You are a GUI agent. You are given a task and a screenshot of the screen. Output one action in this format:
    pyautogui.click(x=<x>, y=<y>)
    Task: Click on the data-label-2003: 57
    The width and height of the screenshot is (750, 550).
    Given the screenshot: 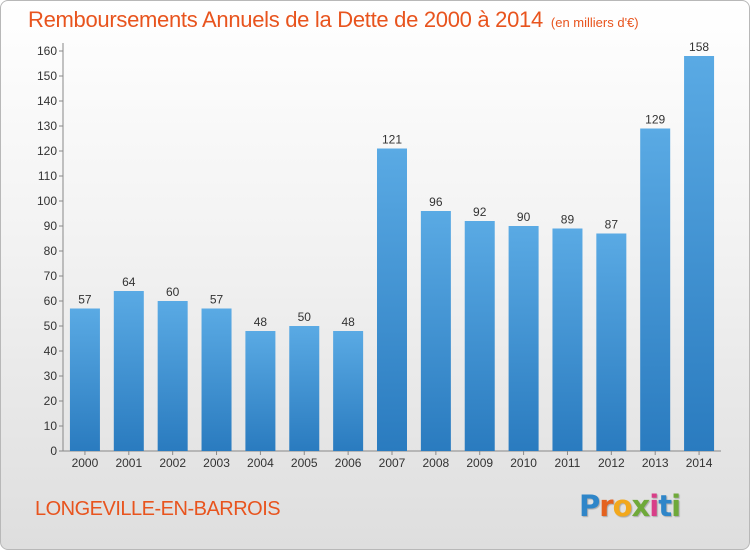 What is the action you would take?
    pyautogui.click(x=217, y=300)
    